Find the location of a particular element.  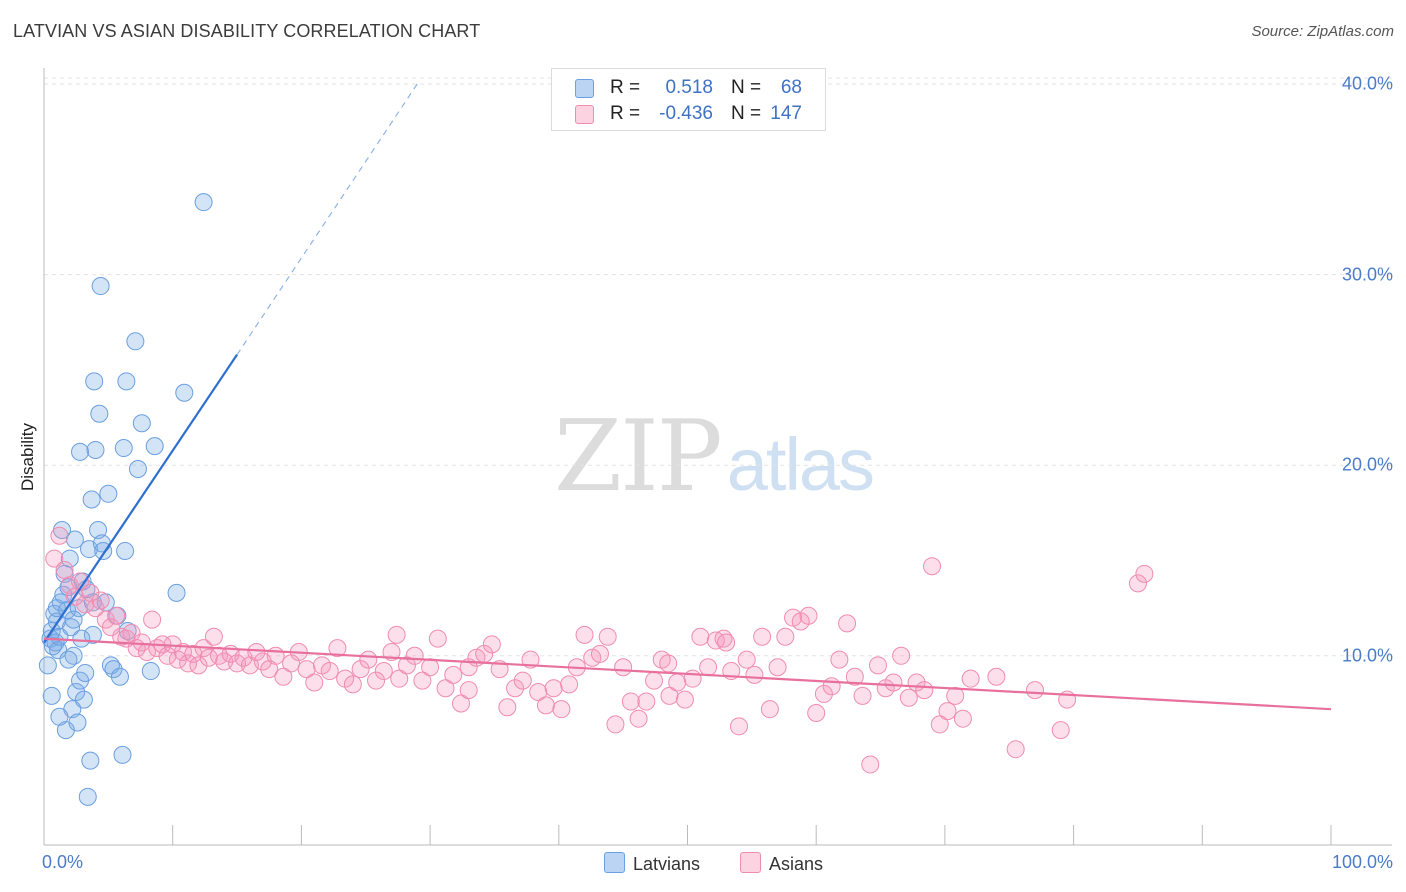

r-label: R = is located at coordinates (625, 113).